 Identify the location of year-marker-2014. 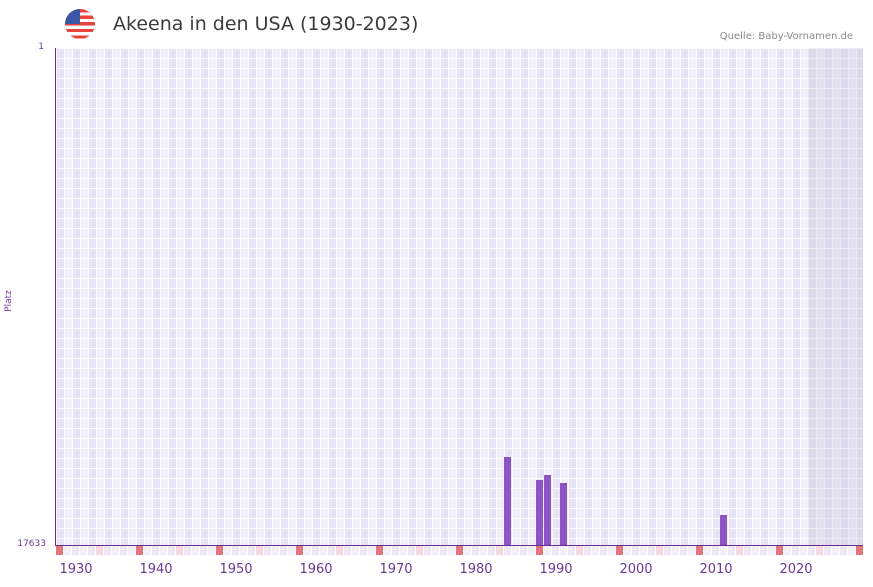
(747, 550).